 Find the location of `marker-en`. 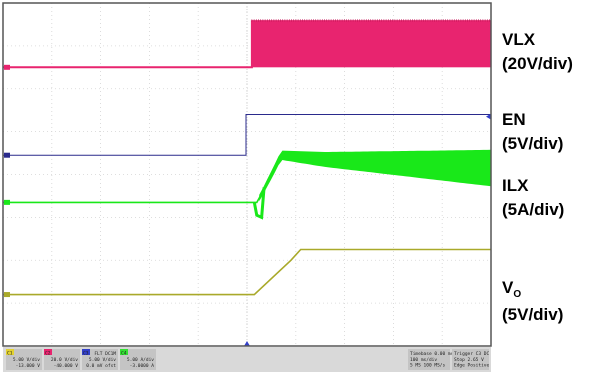

marker-en is located at coordinates (7, 155).